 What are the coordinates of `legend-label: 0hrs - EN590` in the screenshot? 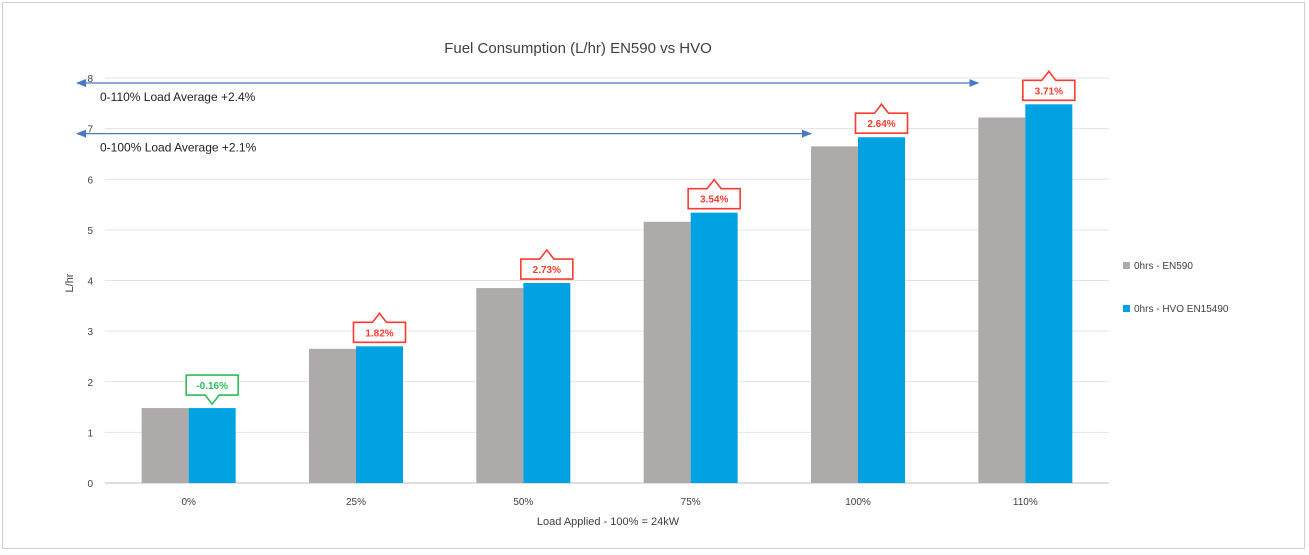 It's located at (1163, 266).